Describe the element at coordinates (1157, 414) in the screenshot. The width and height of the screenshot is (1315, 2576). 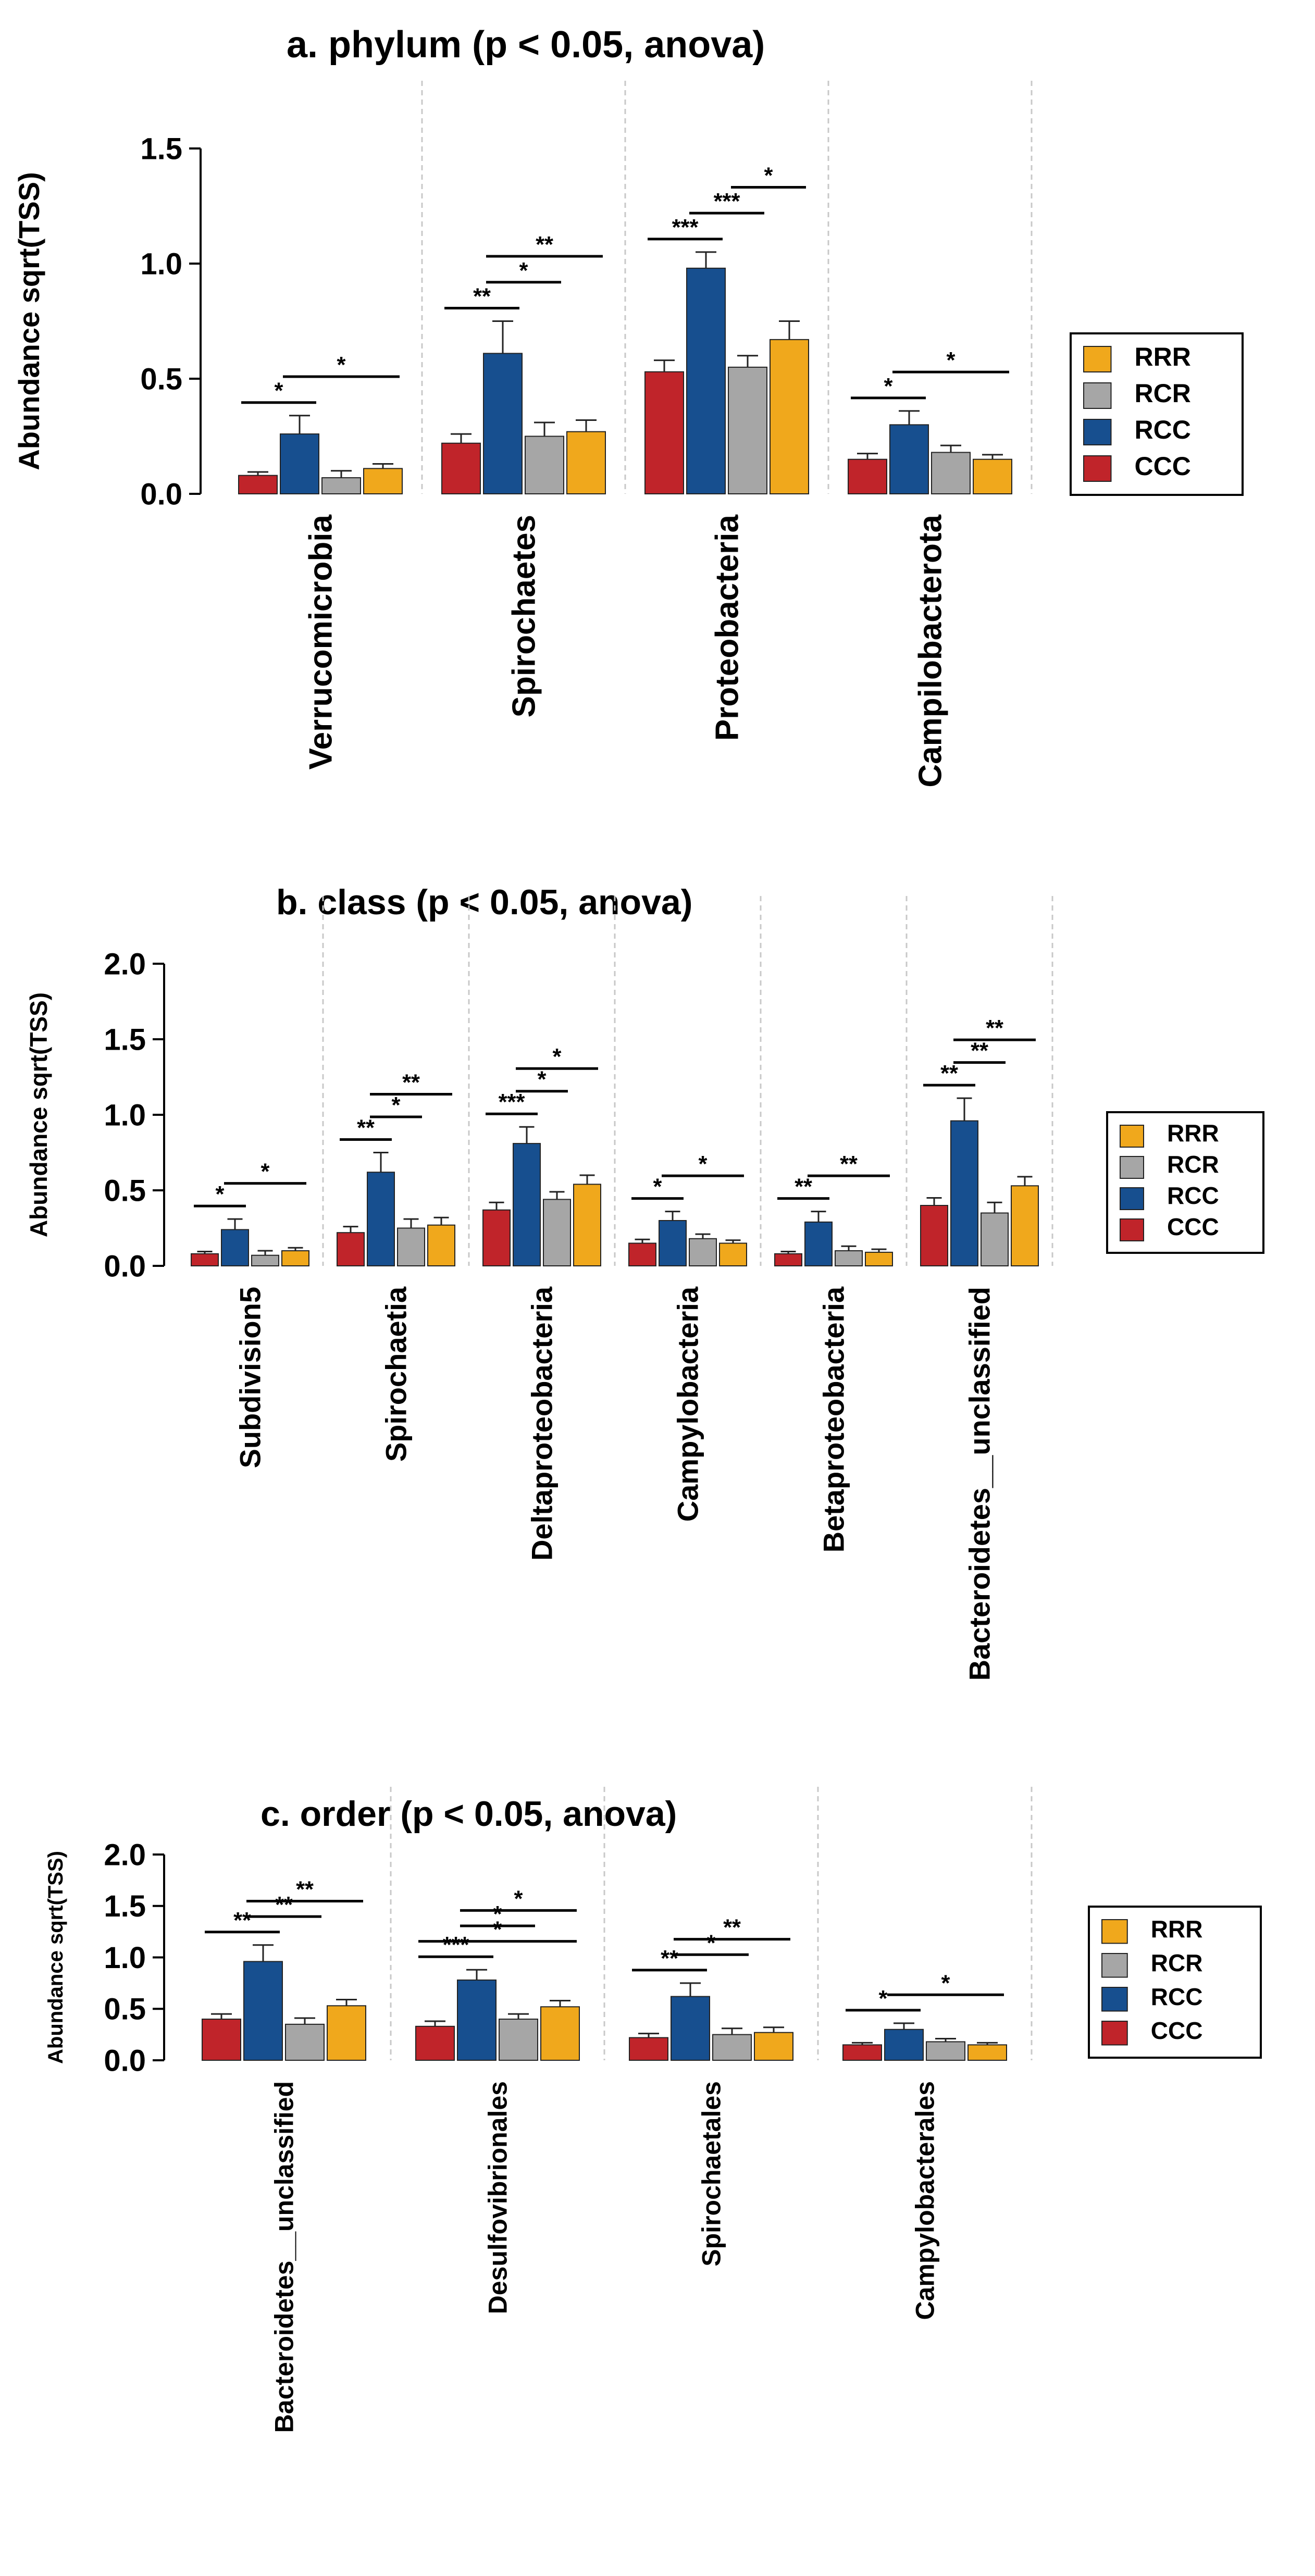
I see `legend: RRR RCR RCC CCC` at that location.